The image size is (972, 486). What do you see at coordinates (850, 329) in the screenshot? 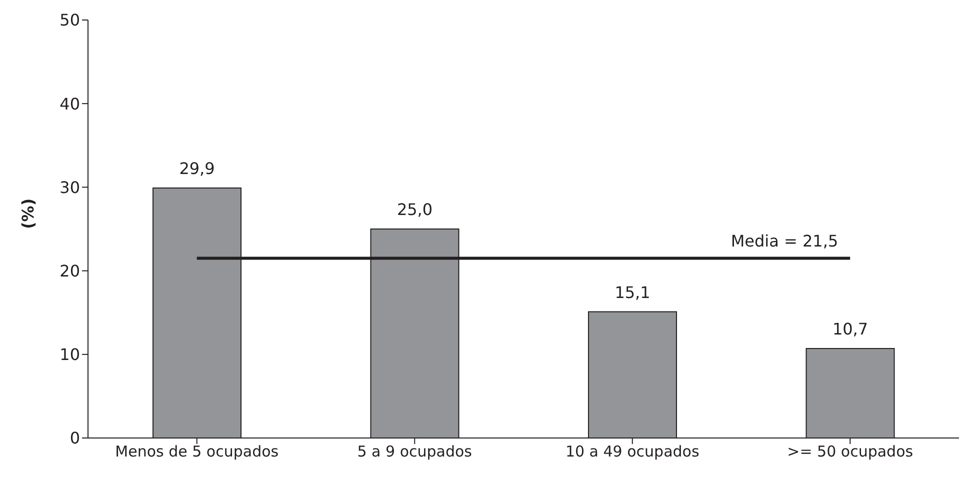
I see `data-label: 10,7` at bounding box center [850, 329].